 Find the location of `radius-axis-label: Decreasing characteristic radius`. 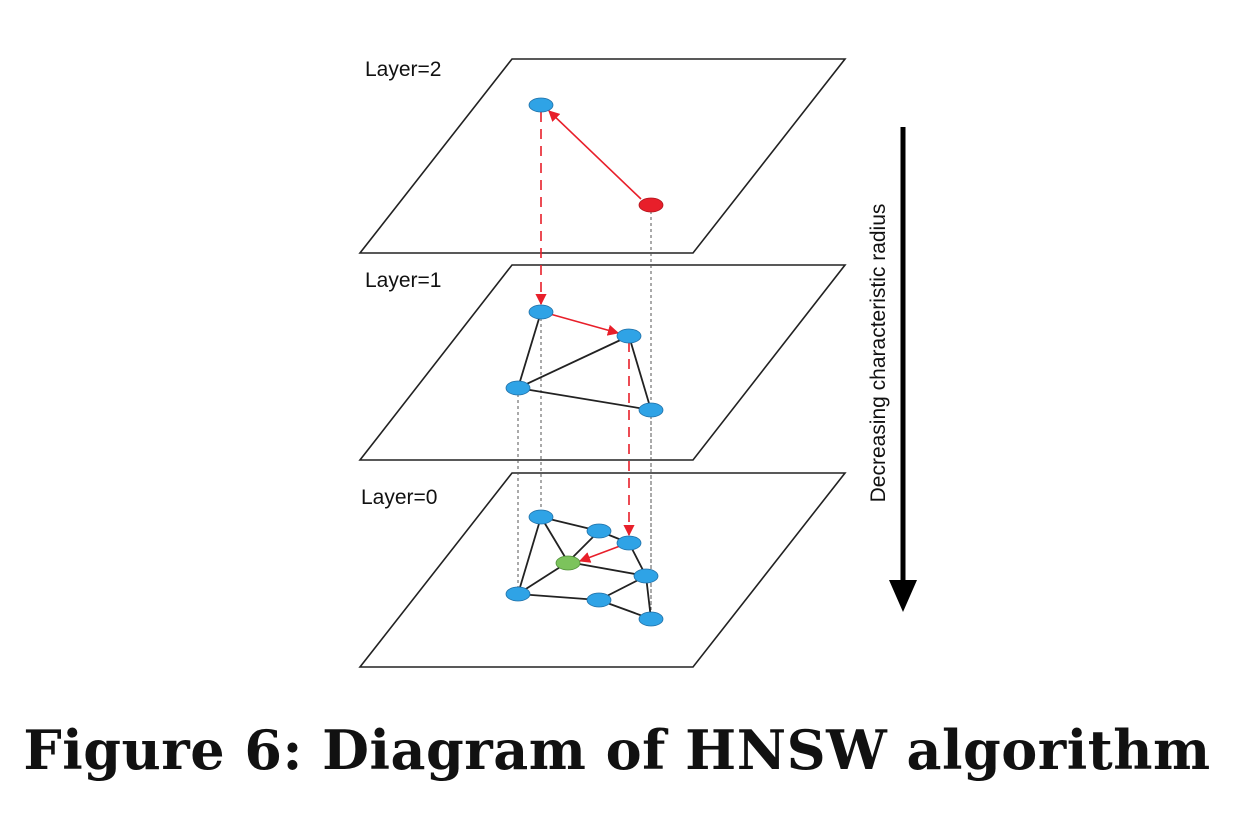

radius-axis-label: Decreasing characteristic radius is located at coordinates (878, 353).